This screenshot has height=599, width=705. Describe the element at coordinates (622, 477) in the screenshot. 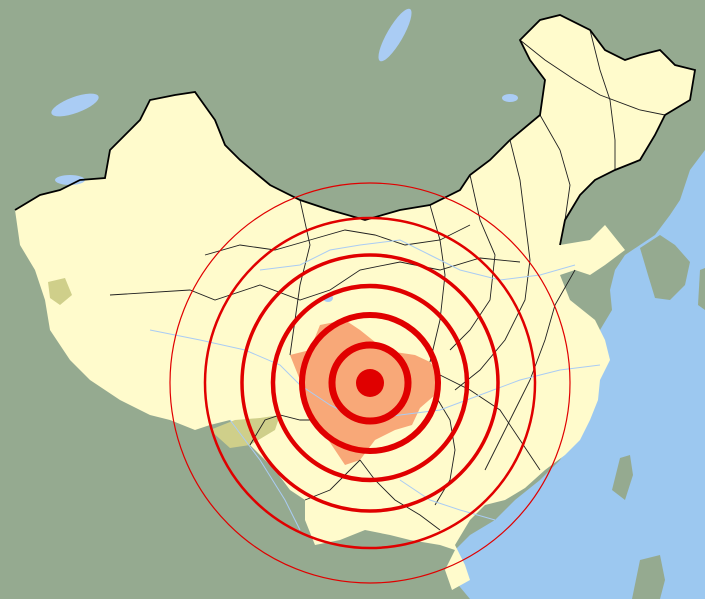

I see `taiwan-land` at that location.